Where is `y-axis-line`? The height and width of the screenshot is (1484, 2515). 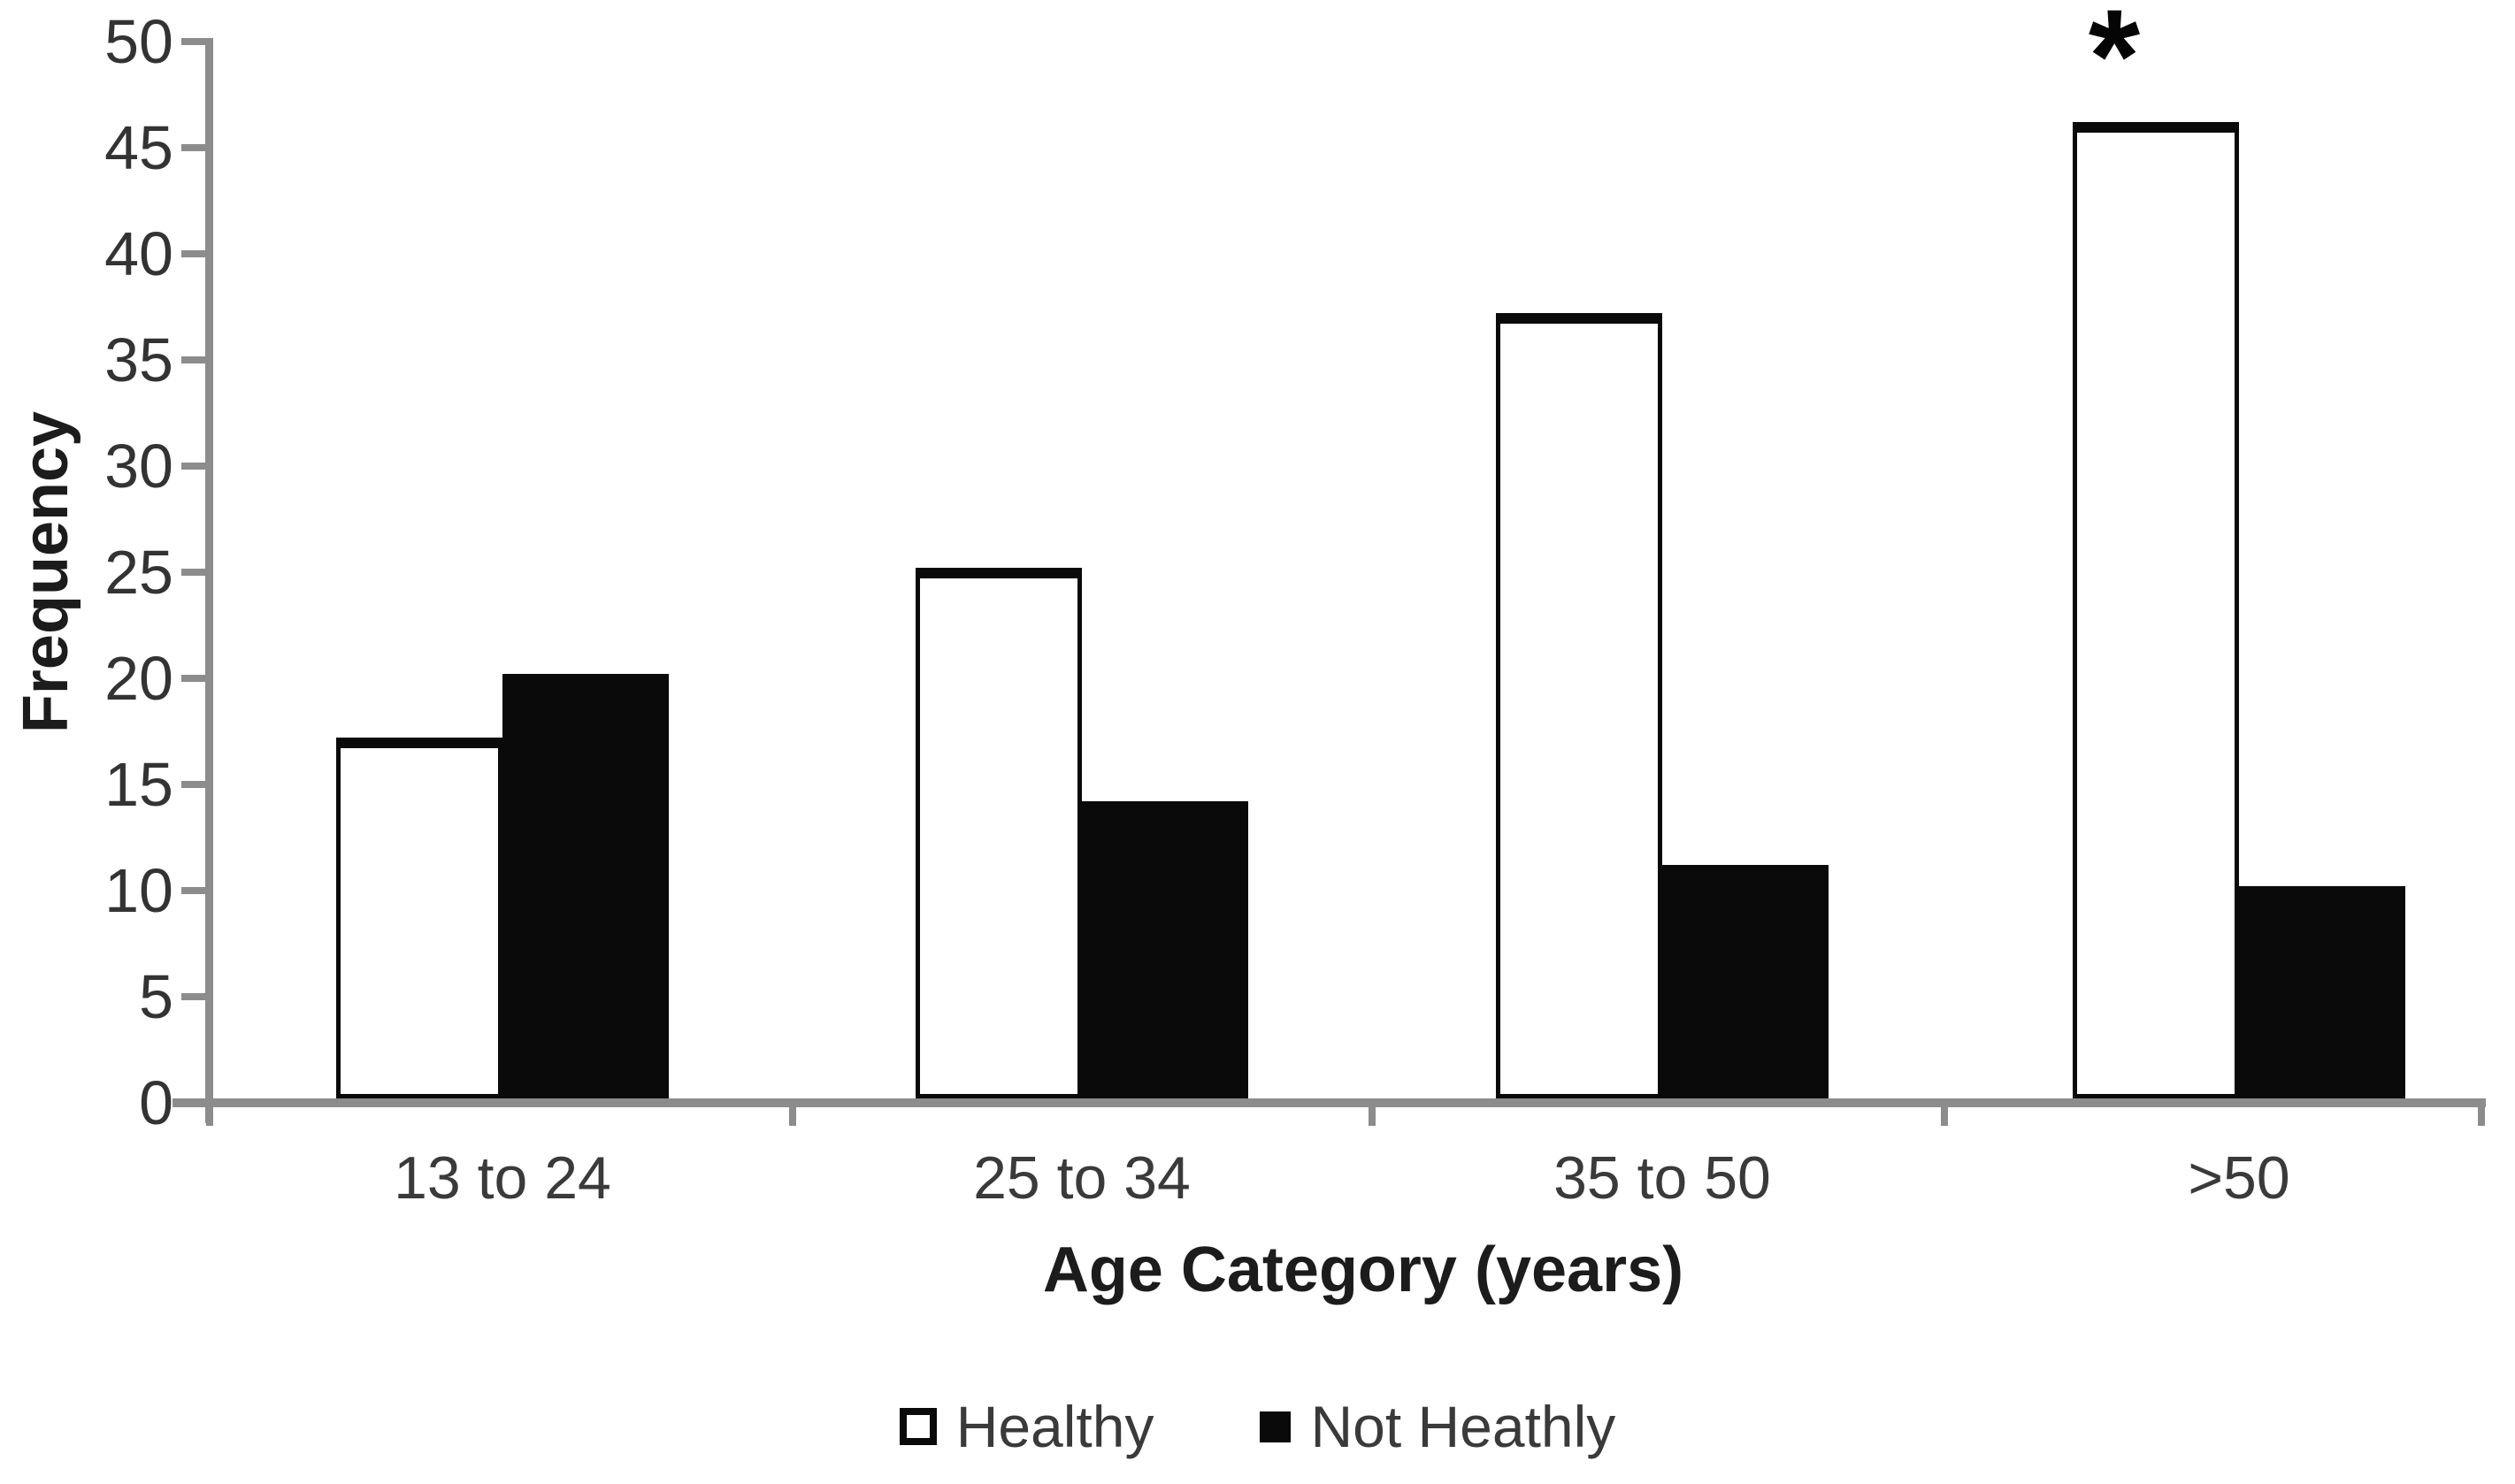 y-axis-line is located at coordinates (209, 580).